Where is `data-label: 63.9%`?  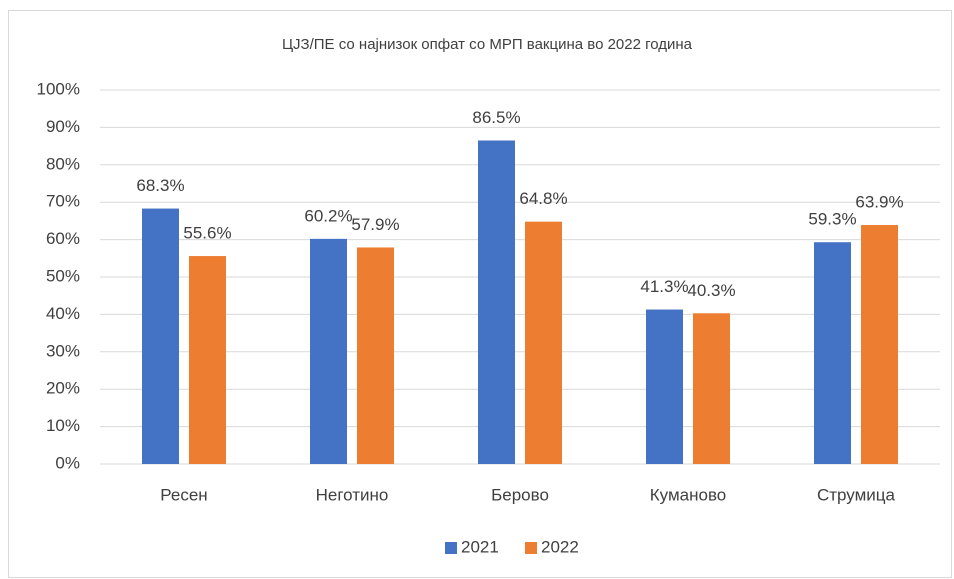 data-label: 63.9% is located at coordinates (879, 201).